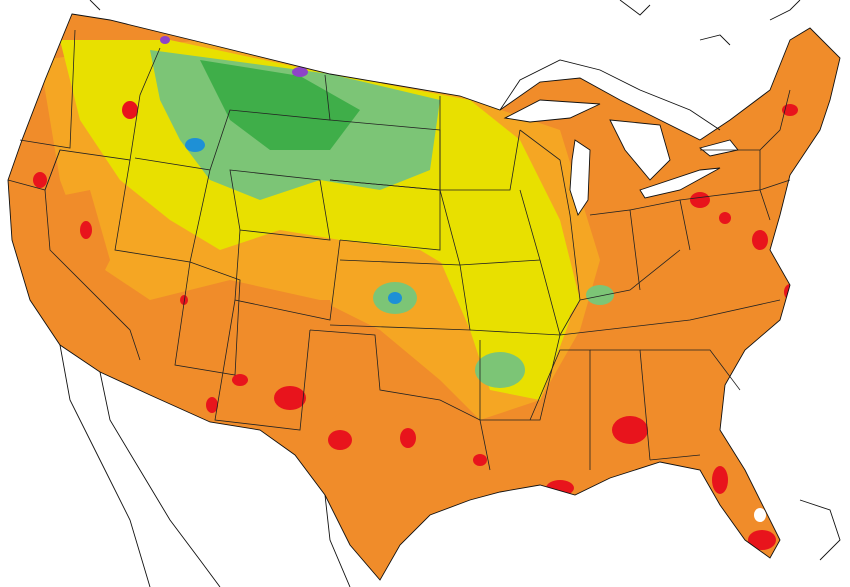 This screenshot has height=587, width=850. I want to click on orange-southwest, so click(275, 370).